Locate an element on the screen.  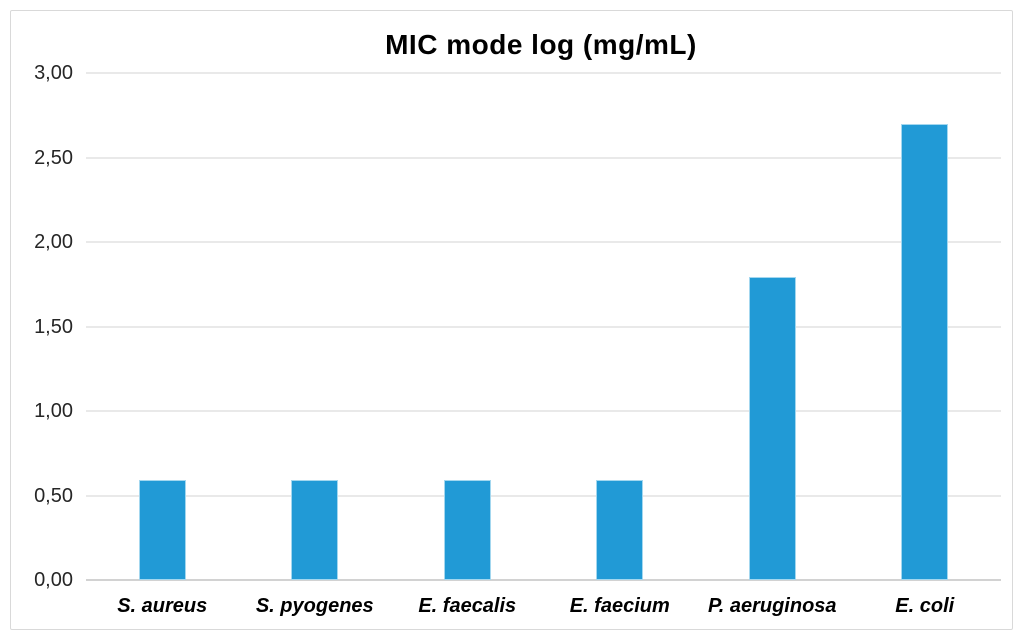
y-tick-label: 0,50 is located at coordinates (53, 495).